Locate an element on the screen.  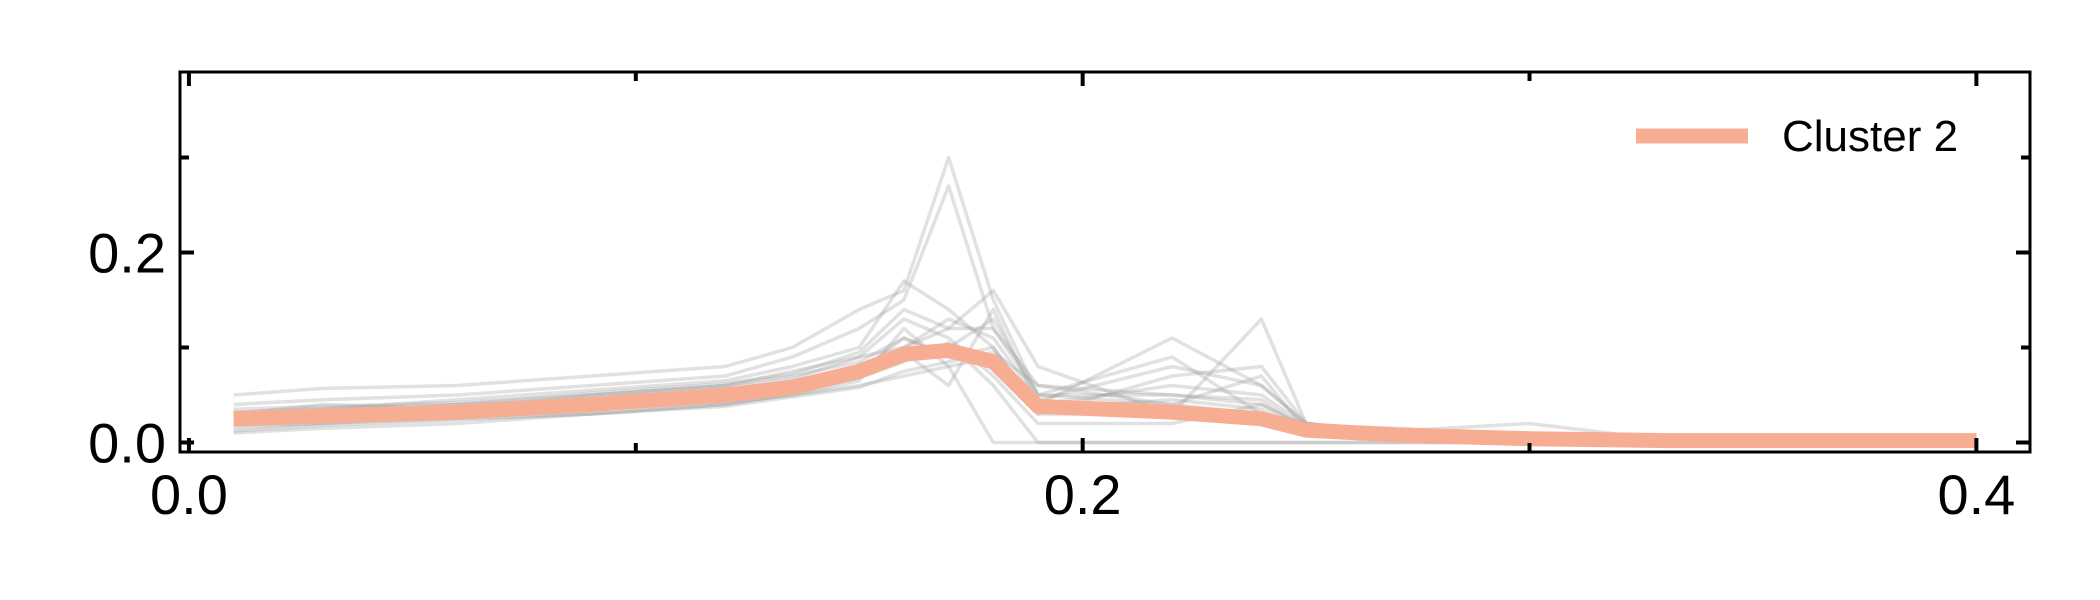
y-tick-label: 0.2 is located at coordinates (127, 253).